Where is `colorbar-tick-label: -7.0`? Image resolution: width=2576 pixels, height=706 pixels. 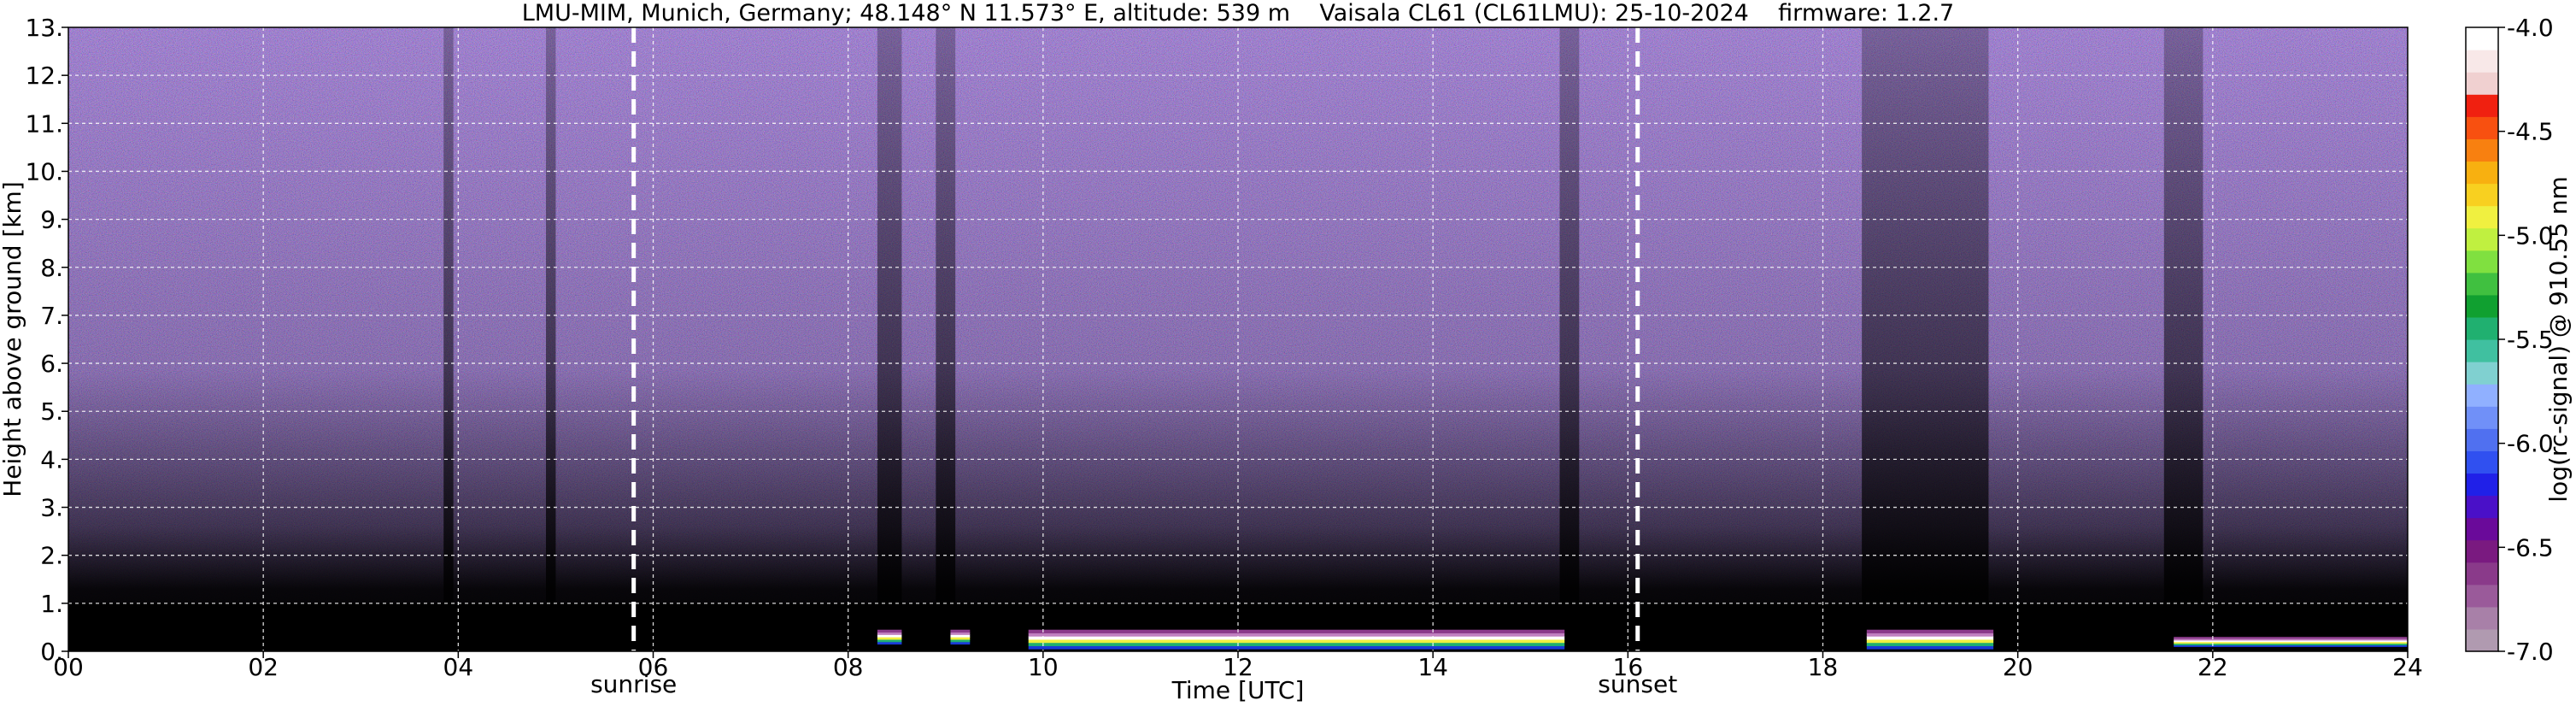
colorbar-tick-label: -7.0 is located at coordinates (2530, 652).